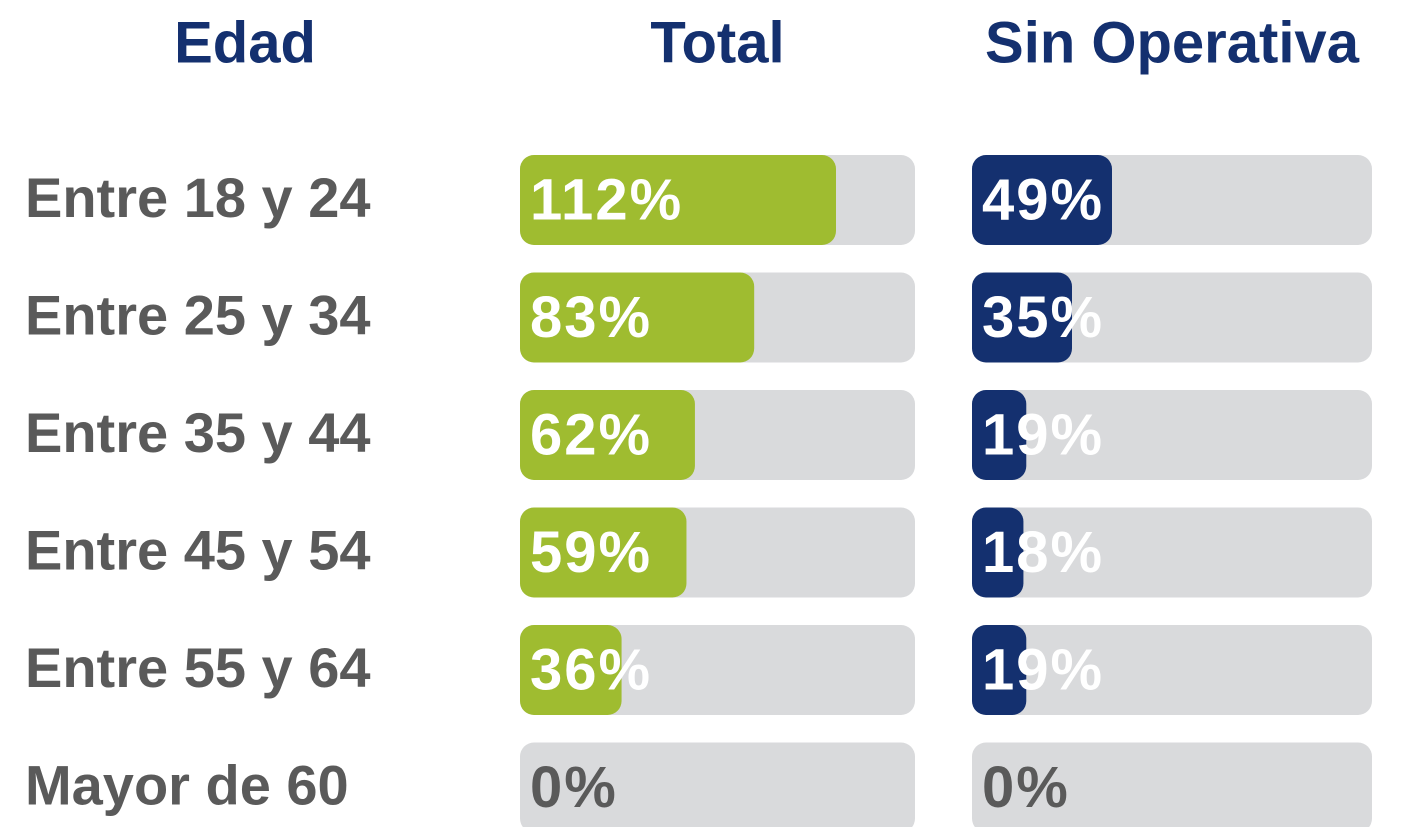 The width and height of the screenshot is (1421, 827). What do you see at coordinates (198, 314) in the screenshot?
I see `category-label: Entre 25 y 34` at bounding box center [198, 314].